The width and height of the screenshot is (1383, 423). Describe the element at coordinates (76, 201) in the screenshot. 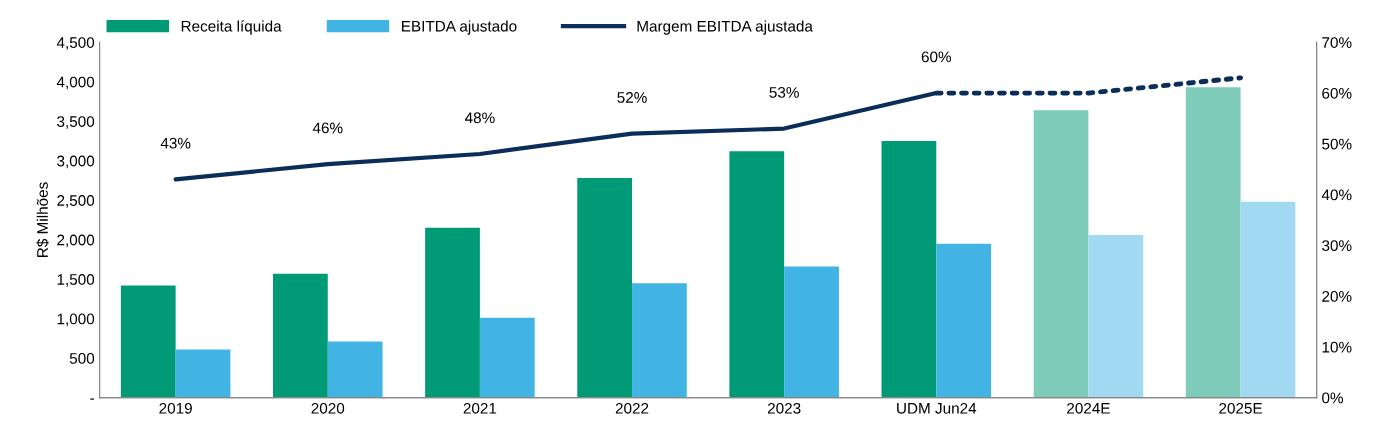

I see `y-tick-label: 2,500` at that location.